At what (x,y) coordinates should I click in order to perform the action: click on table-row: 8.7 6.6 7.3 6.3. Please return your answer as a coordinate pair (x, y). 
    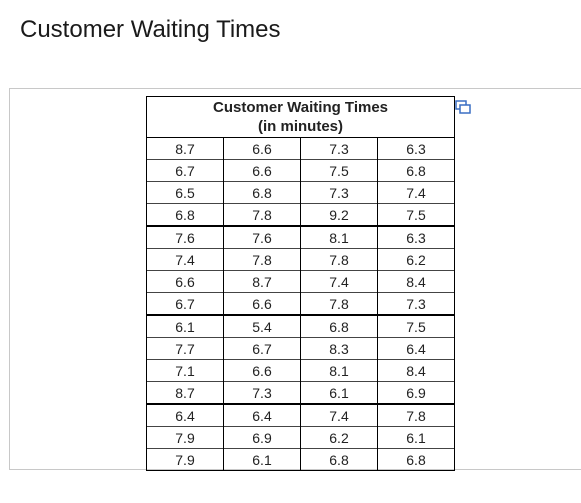
    Looking at the image, I should click on (300, 148).